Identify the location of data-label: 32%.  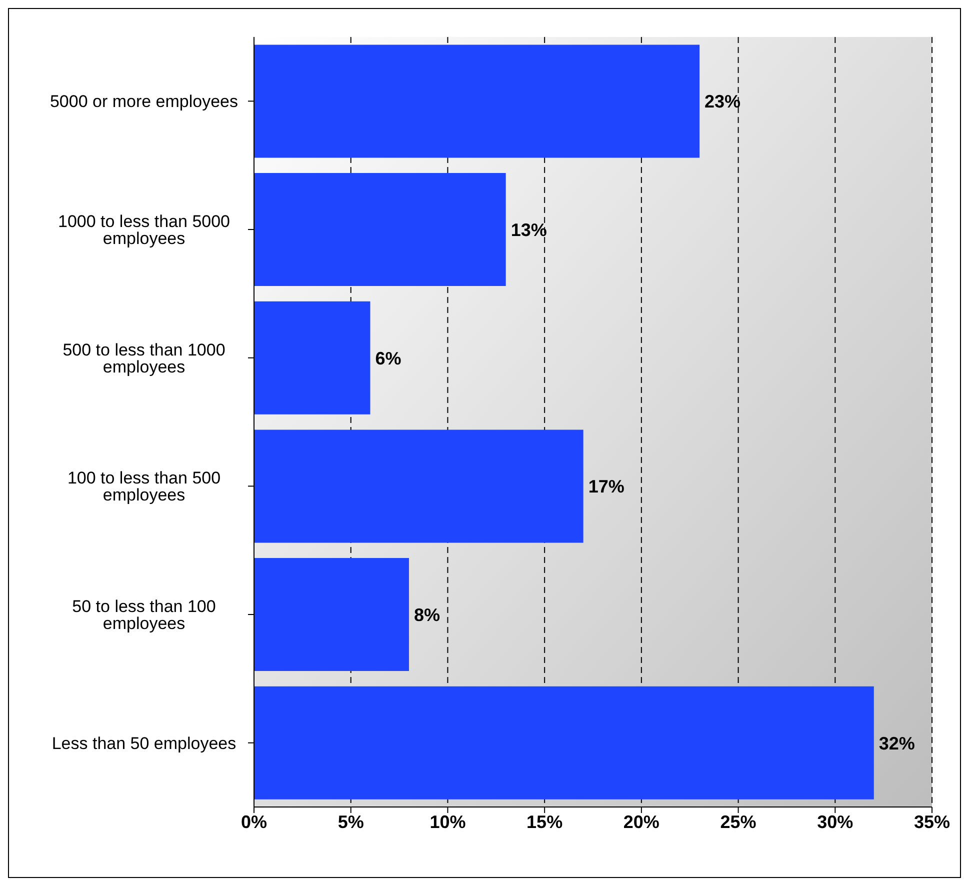
(896, 743).